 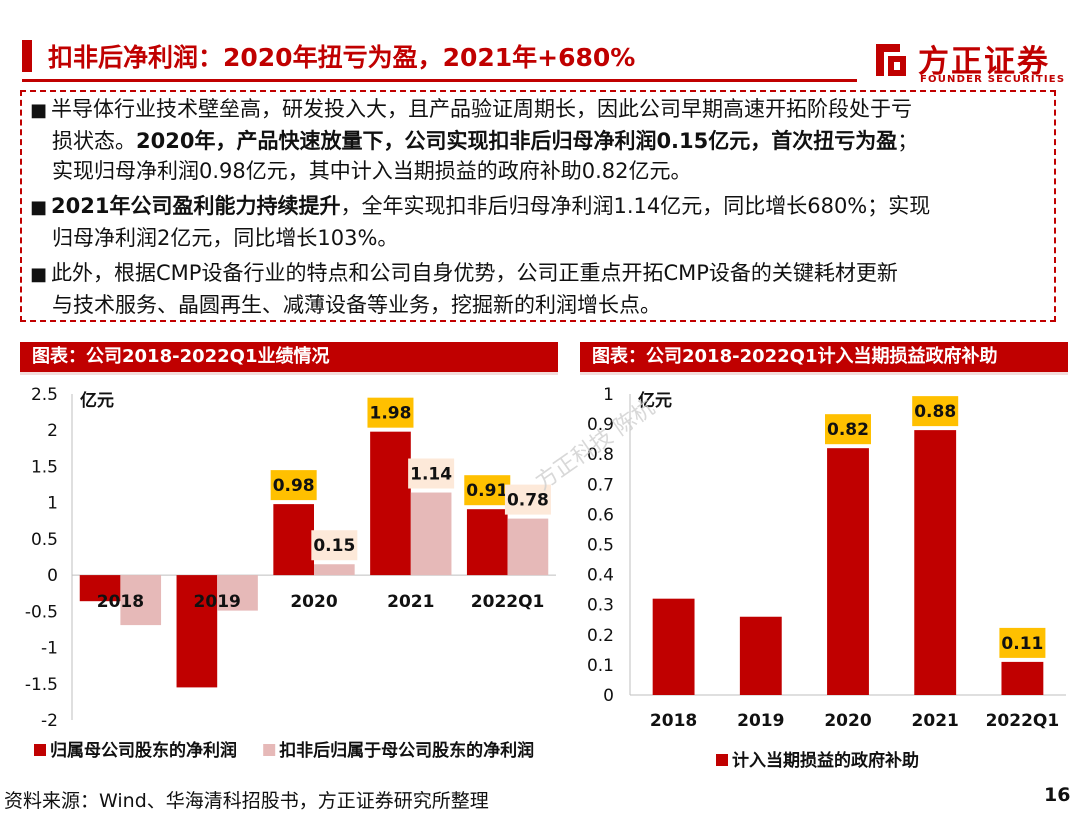 I want to click on data-label: 0.82, so click(x=848, y=430).